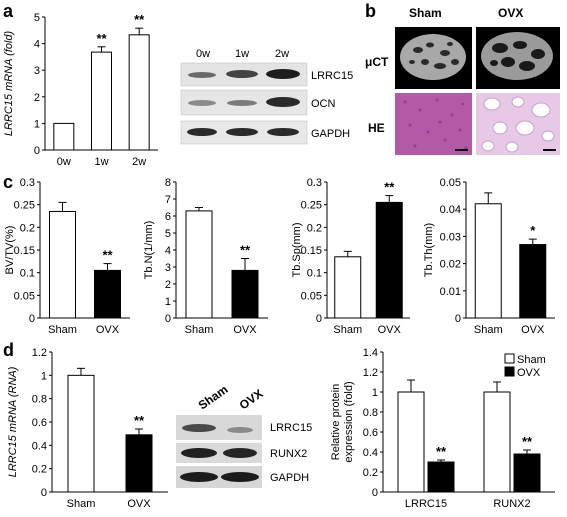 Image resolution: width=567 pixels, height=517 pixels. Describe the element at coordinates (266, 96) in the screenshot. I see `western-blot-a: 0w 1w 2w LRRC15 OCN GAPDH` at that location.